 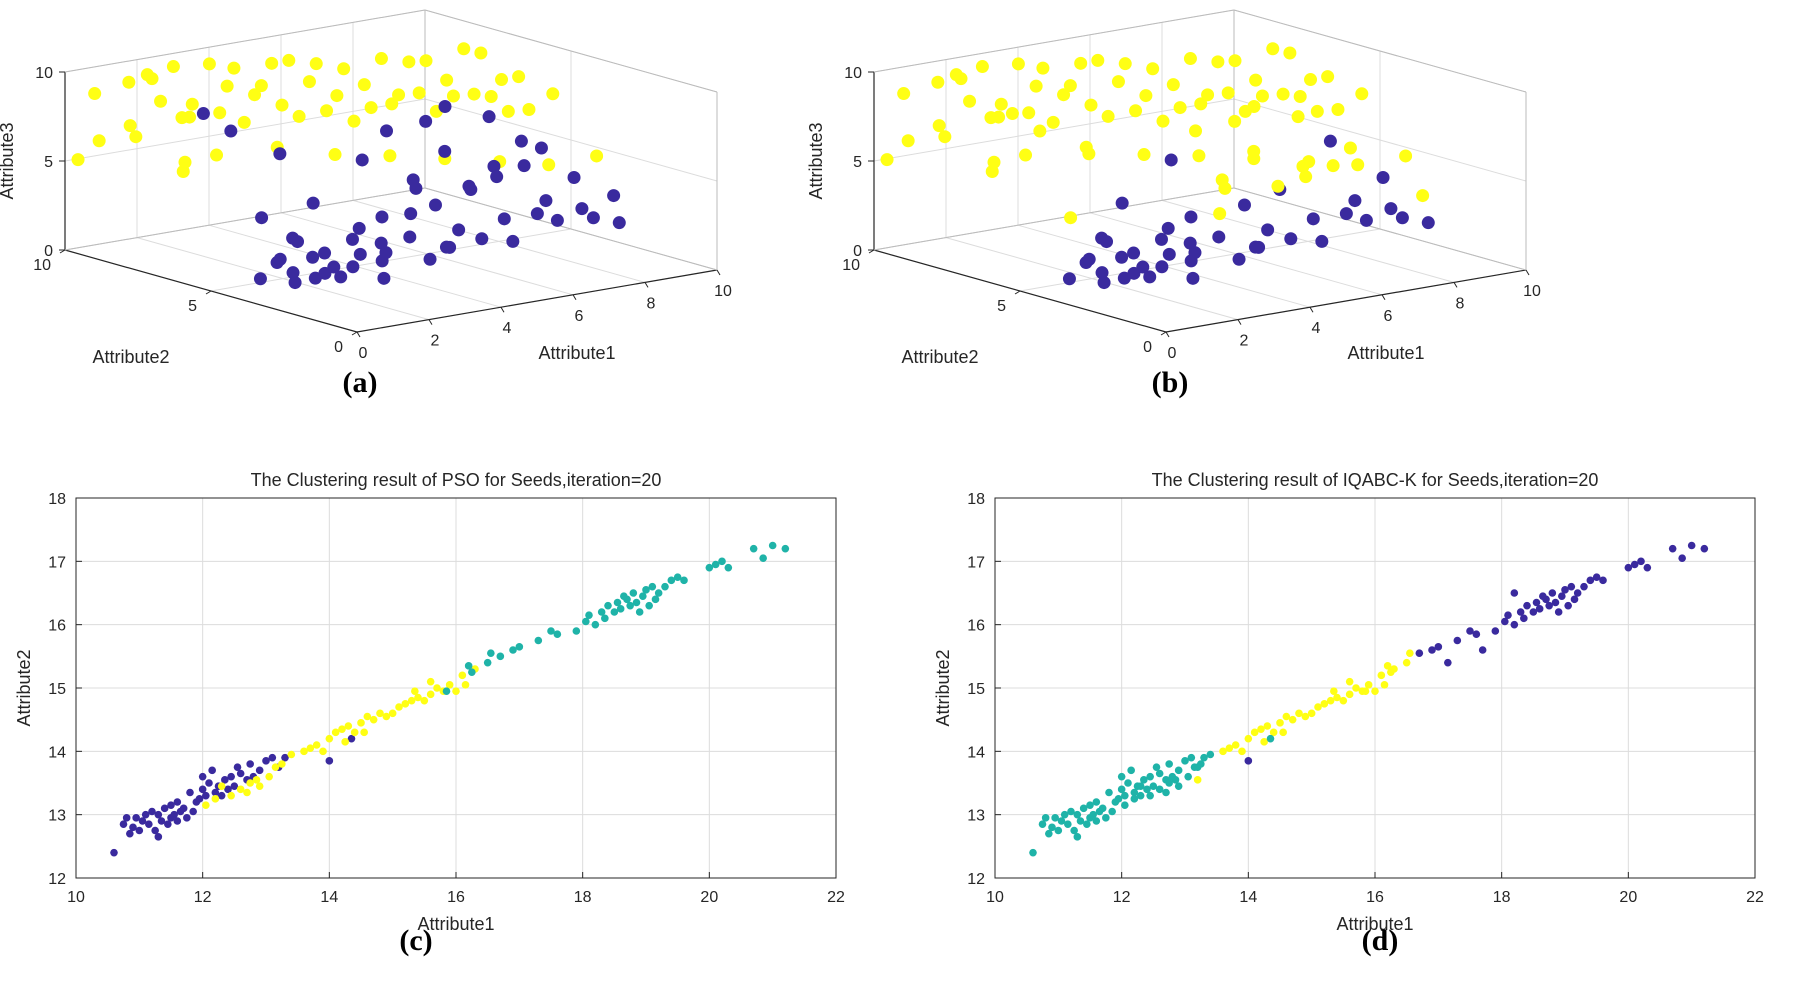 I want to click on x-tick-label: 22, so click(x=1755, y=897).